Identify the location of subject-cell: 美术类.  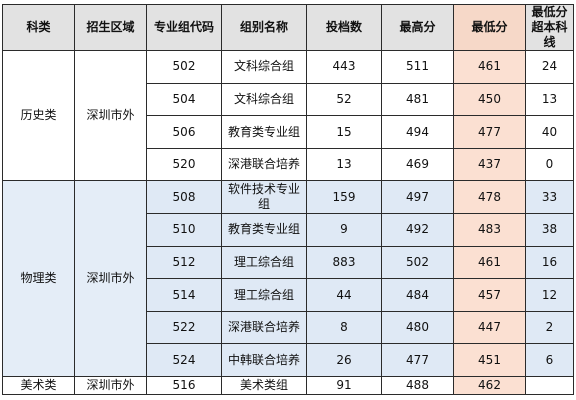
(38, 385).